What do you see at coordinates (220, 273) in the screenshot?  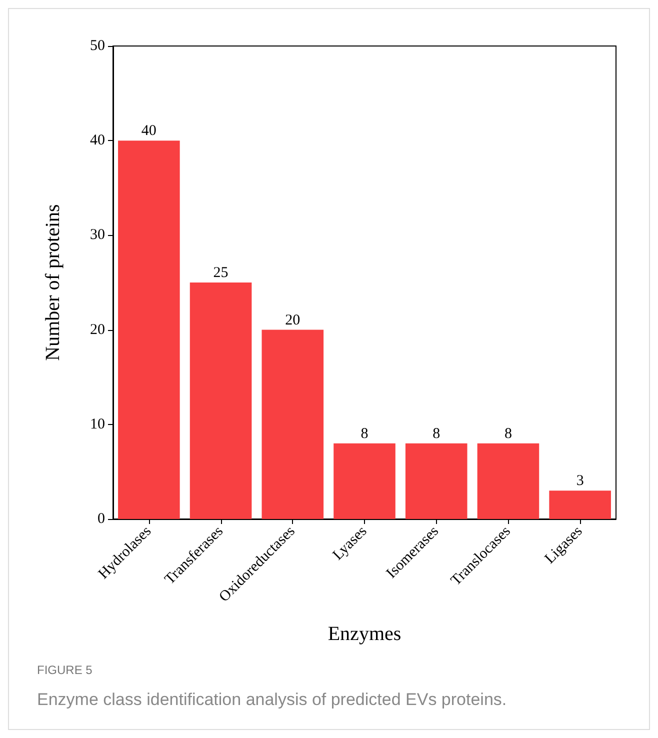 I see `data-label: 25` at bounding box center [220, 273].